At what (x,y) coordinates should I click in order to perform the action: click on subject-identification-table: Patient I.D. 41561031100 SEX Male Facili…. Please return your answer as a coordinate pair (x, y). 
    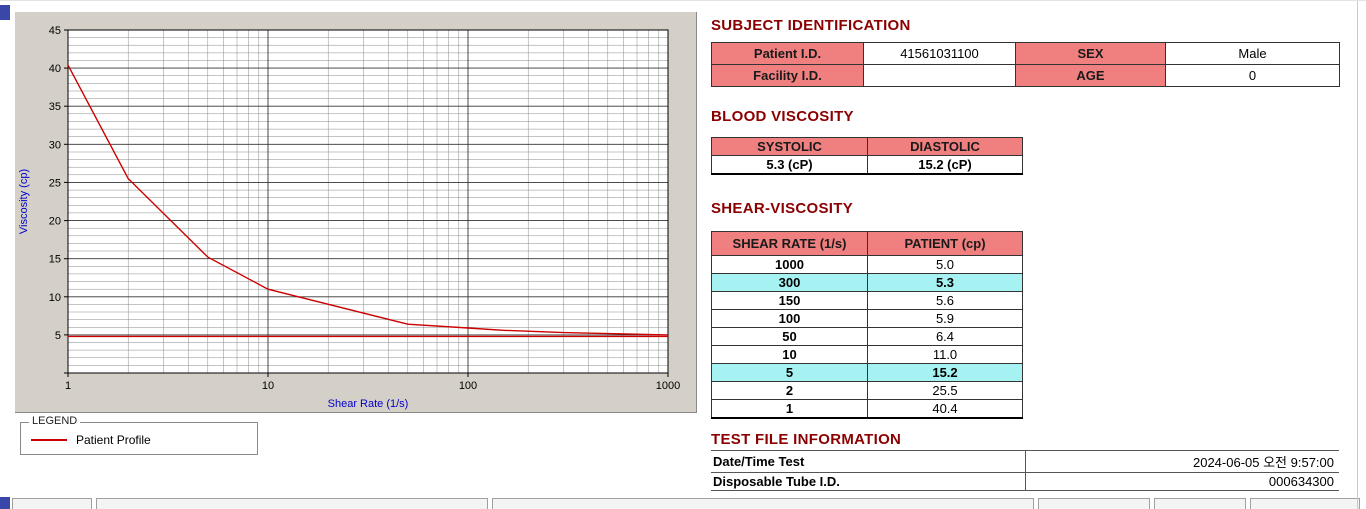
    Looking at the image, I should click on (1025, 64).